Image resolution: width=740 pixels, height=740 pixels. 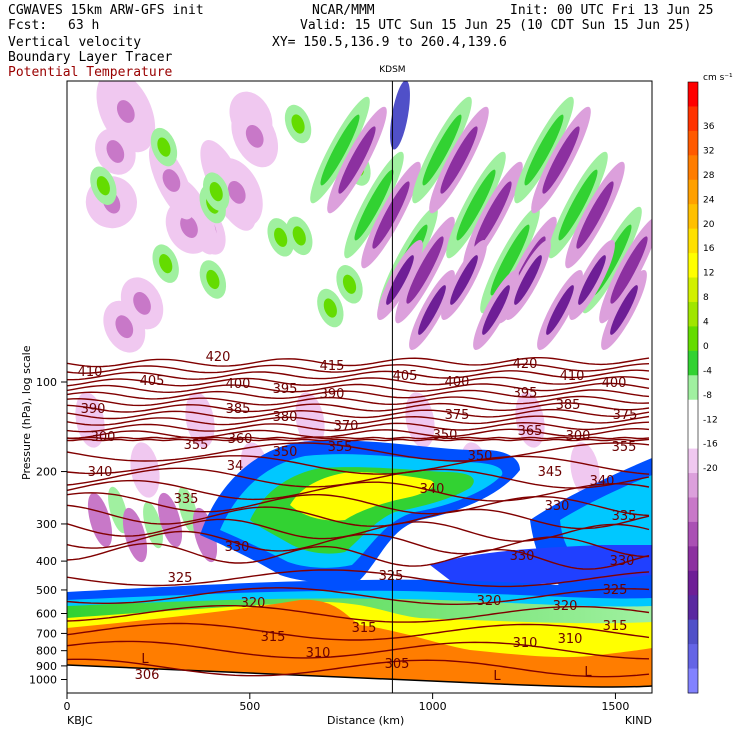 I want to click on fcst-value: 63 h, so click(x=84, y=25).